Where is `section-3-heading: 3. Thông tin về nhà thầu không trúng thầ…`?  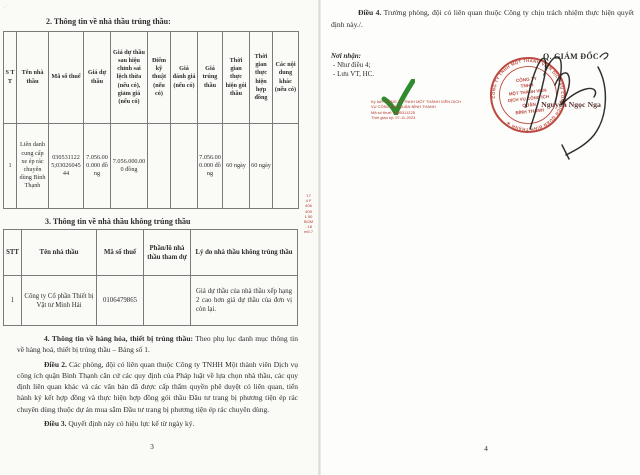 section-3-heading: 3. Thông tin về nhà thầu không trúng thầ… is located at coordinates (118, 221).